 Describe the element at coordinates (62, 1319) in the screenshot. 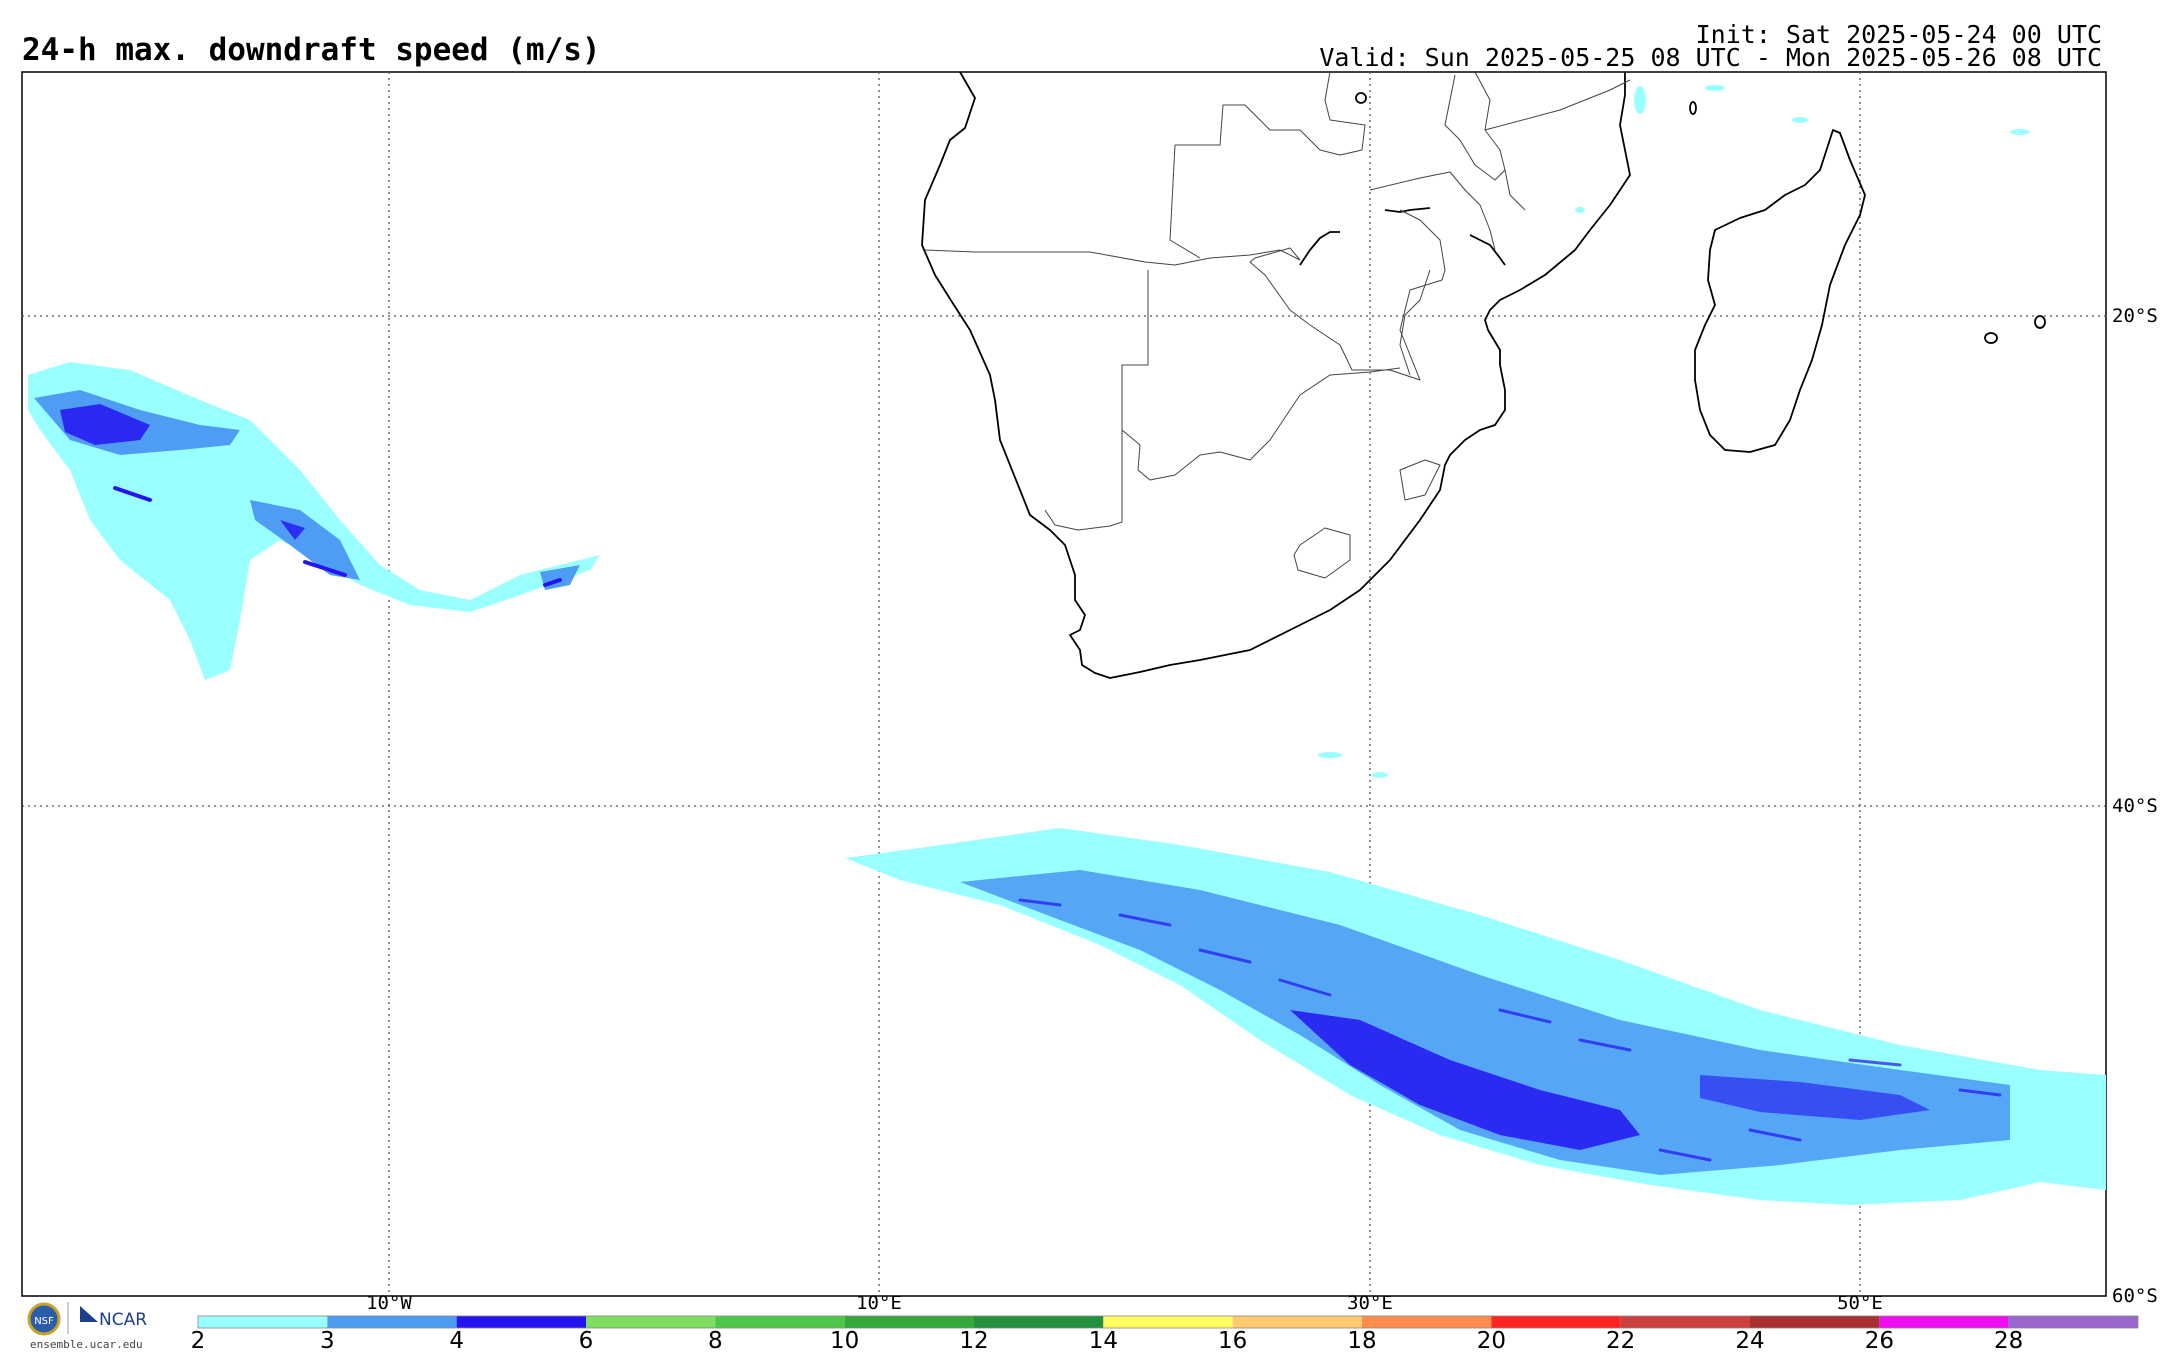

I see `nsf-logo-icon: NSF` at that location.